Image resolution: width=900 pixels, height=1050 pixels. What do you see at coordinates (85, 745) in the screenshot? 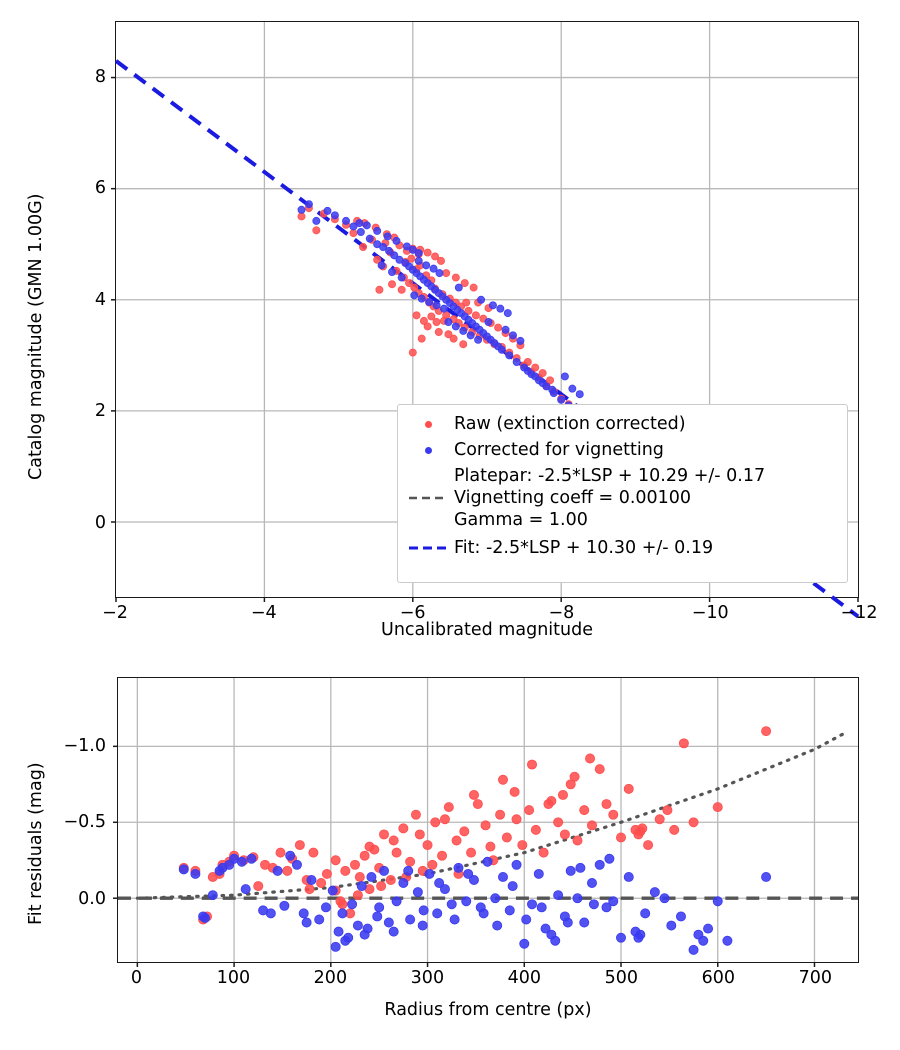
I see `bottom-y-tick: −1.0` at bounding box center [85, 745].